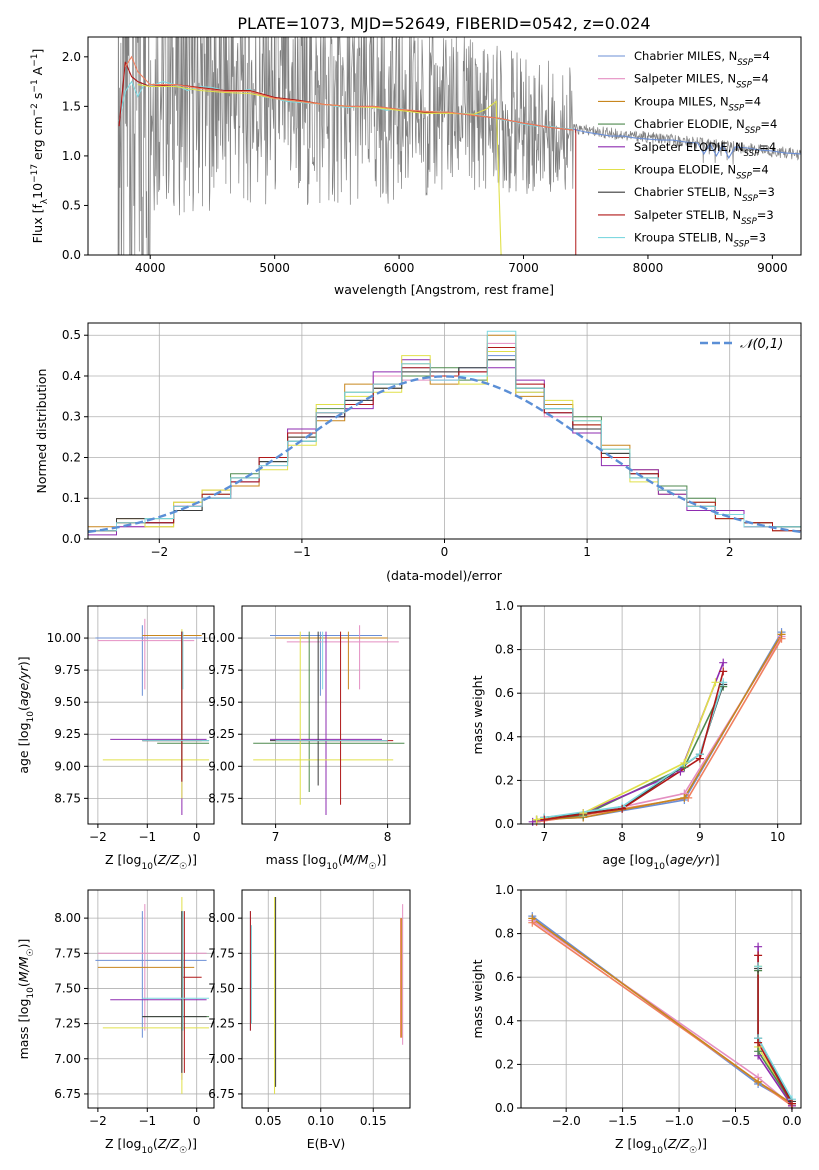 This screenshot has width=819, height=1170. What do you see at coordinates (151, 862) in the screenshot?
I see `x-axis-label: Z [log10(Z/Z☉)]` at bounding box center [151, 862].